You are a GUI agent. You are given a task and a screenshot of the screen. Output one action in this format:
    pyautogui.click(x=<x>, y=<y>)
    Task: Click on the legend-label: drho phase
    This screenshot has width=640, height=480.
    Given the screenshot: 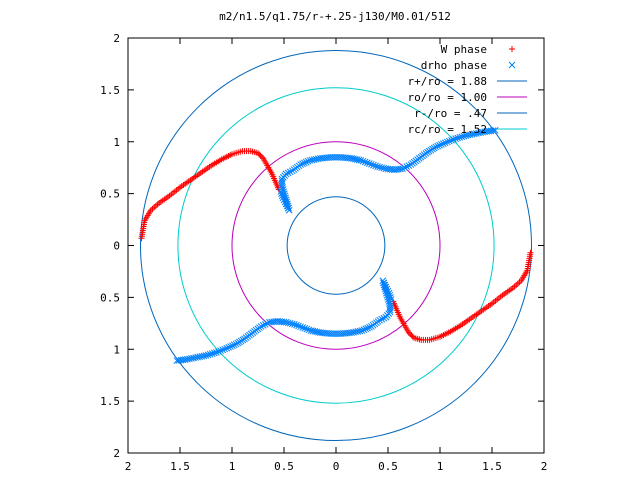 What is the action you would take?
    pyautogui.click(x=454, y=65)
    